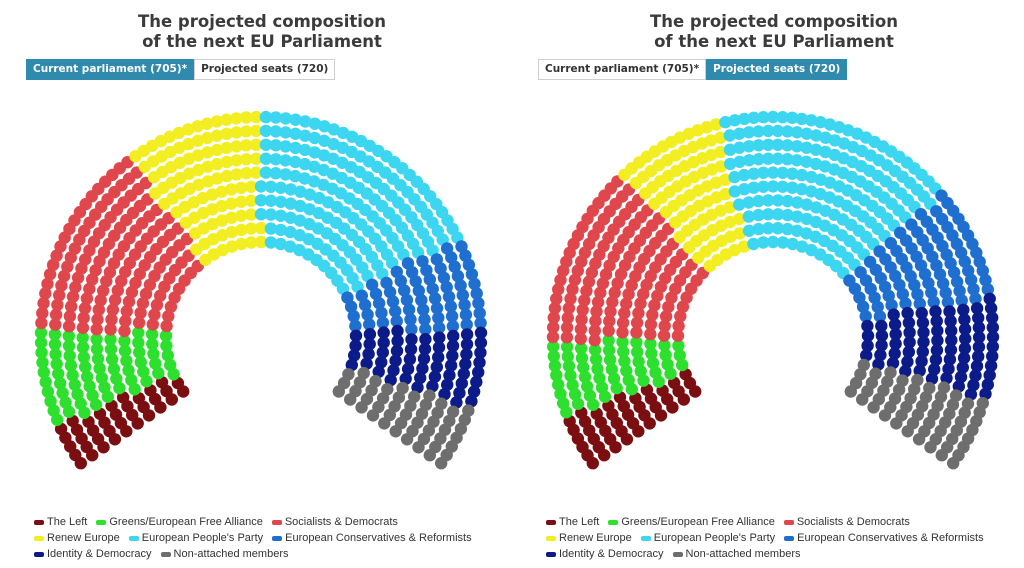 This screenshot has height=568, width=1024. Describe the element at coordinates (595, 538) in the screenshot. I see `legend-label: Renew Europe` at that location.